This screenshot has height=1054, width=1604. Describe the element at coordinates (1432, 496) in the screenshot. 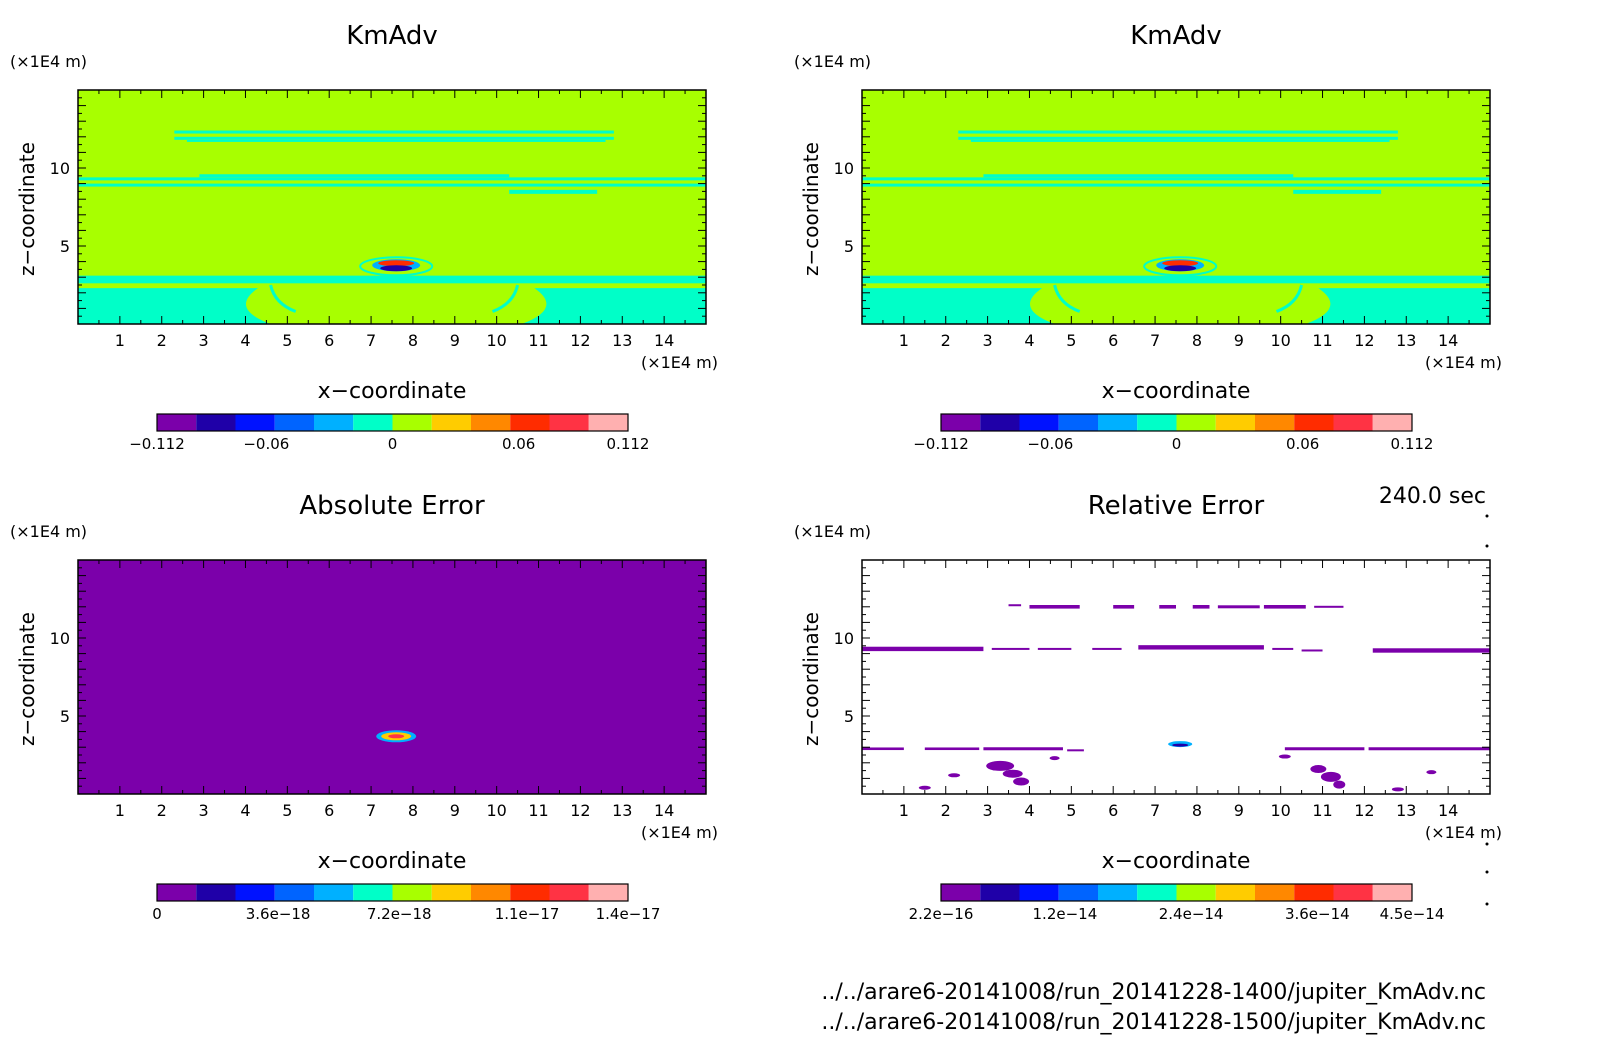

I see `time-label: 240.0 sec` at that location.